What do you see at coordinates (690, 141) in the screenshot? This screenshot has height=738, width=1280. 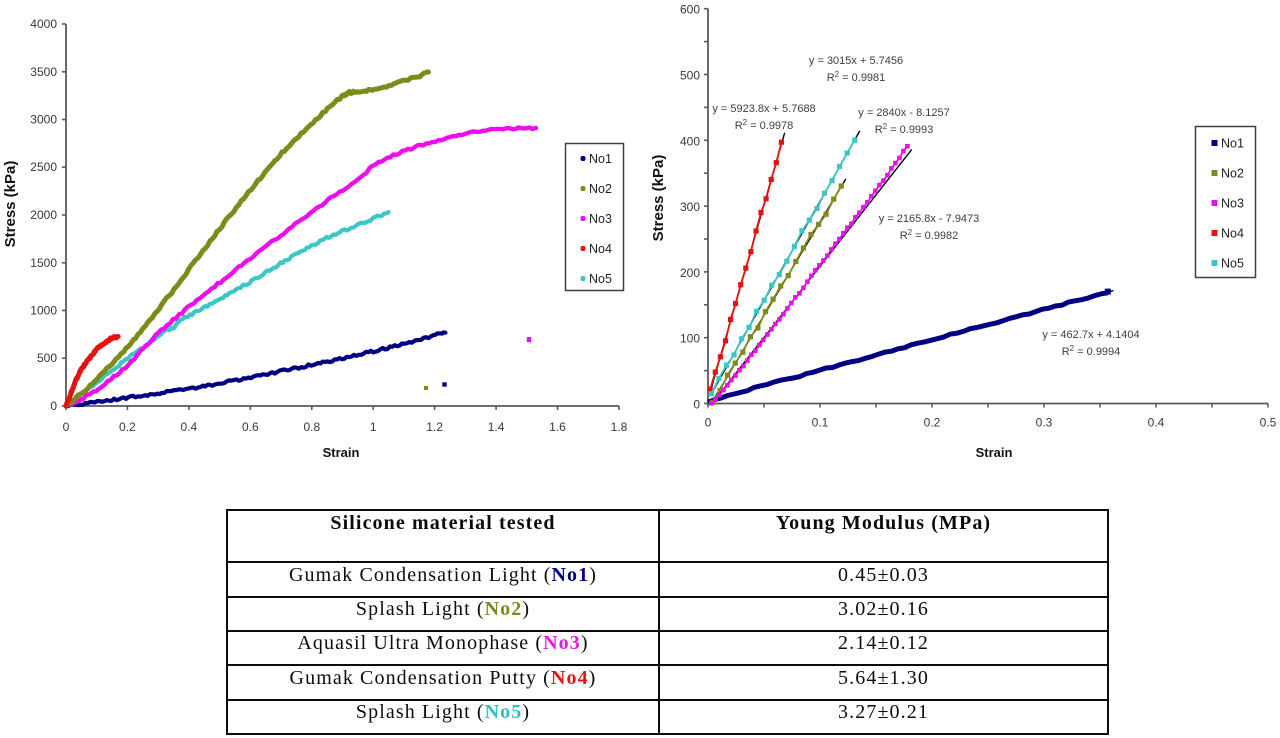 I see `svg-text: 400` at bounding box center [690, 141].